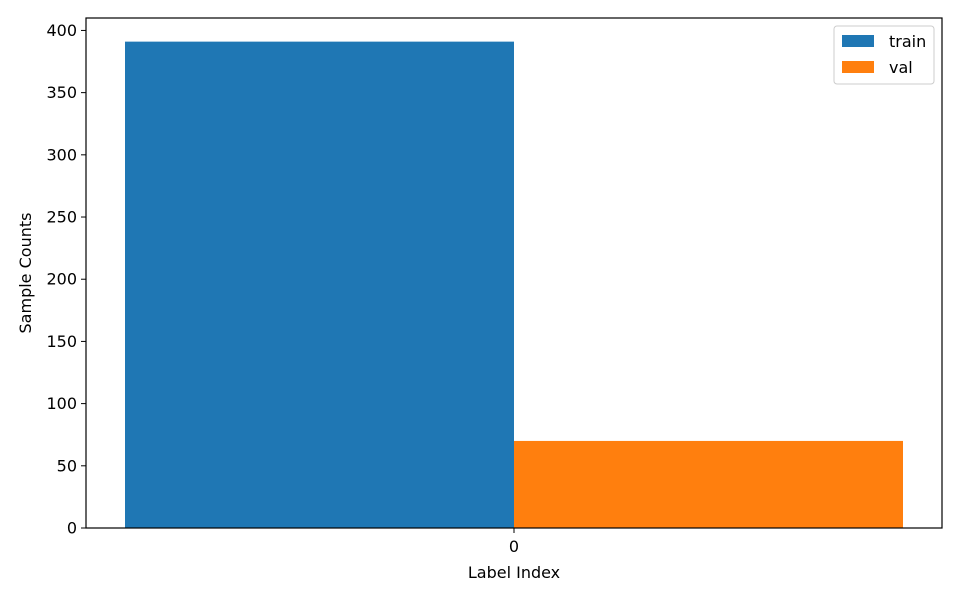 The image size is (960, 600). What do you see at coordinates (61, 92) in the screenshot?
I see `y-tick-label: 350` at bounding box center [61, 92].